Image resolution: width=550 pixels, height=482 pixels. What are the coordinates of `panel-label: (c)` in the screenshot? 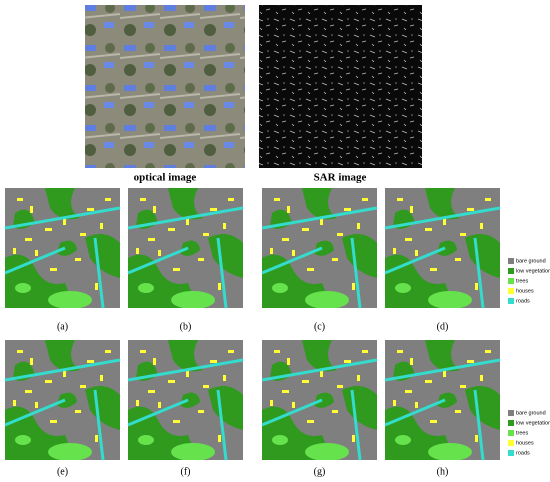 It's located at (319, 326).